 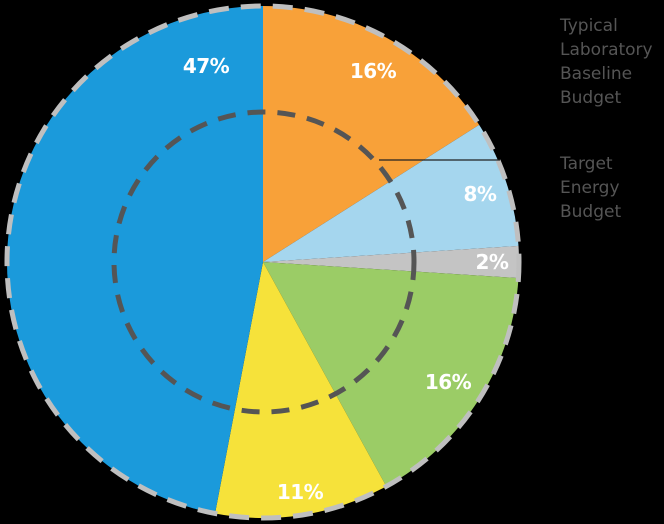 I want to click on slice-label-11: 11%, so click(x=300, y=492).